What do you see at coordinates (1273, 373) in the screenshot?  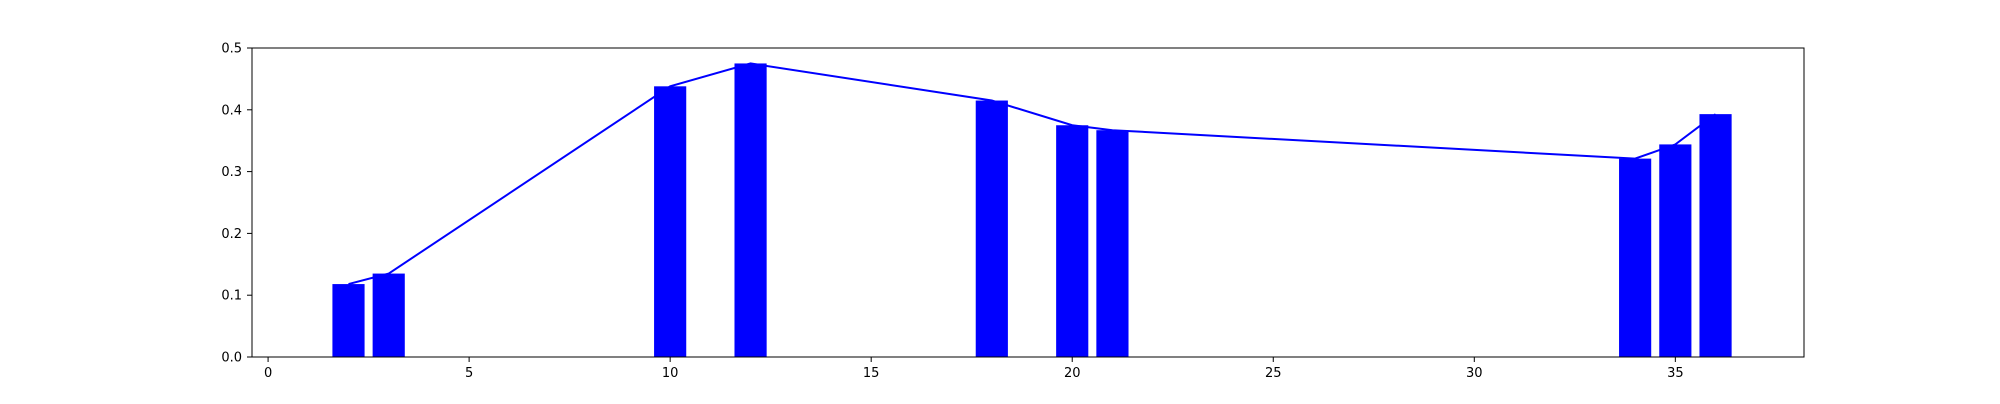 I see `x-tick-label-5: 25` at bounding box center [1273, 373].